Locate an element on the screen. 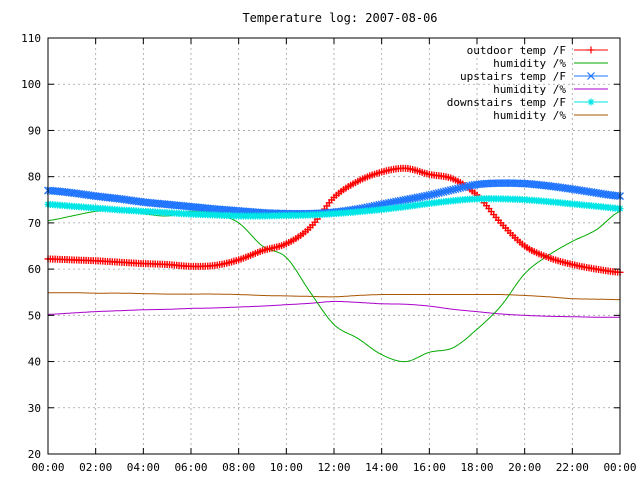  legend-item-1: outdoor temp /F is located at coordinates (537, 50).